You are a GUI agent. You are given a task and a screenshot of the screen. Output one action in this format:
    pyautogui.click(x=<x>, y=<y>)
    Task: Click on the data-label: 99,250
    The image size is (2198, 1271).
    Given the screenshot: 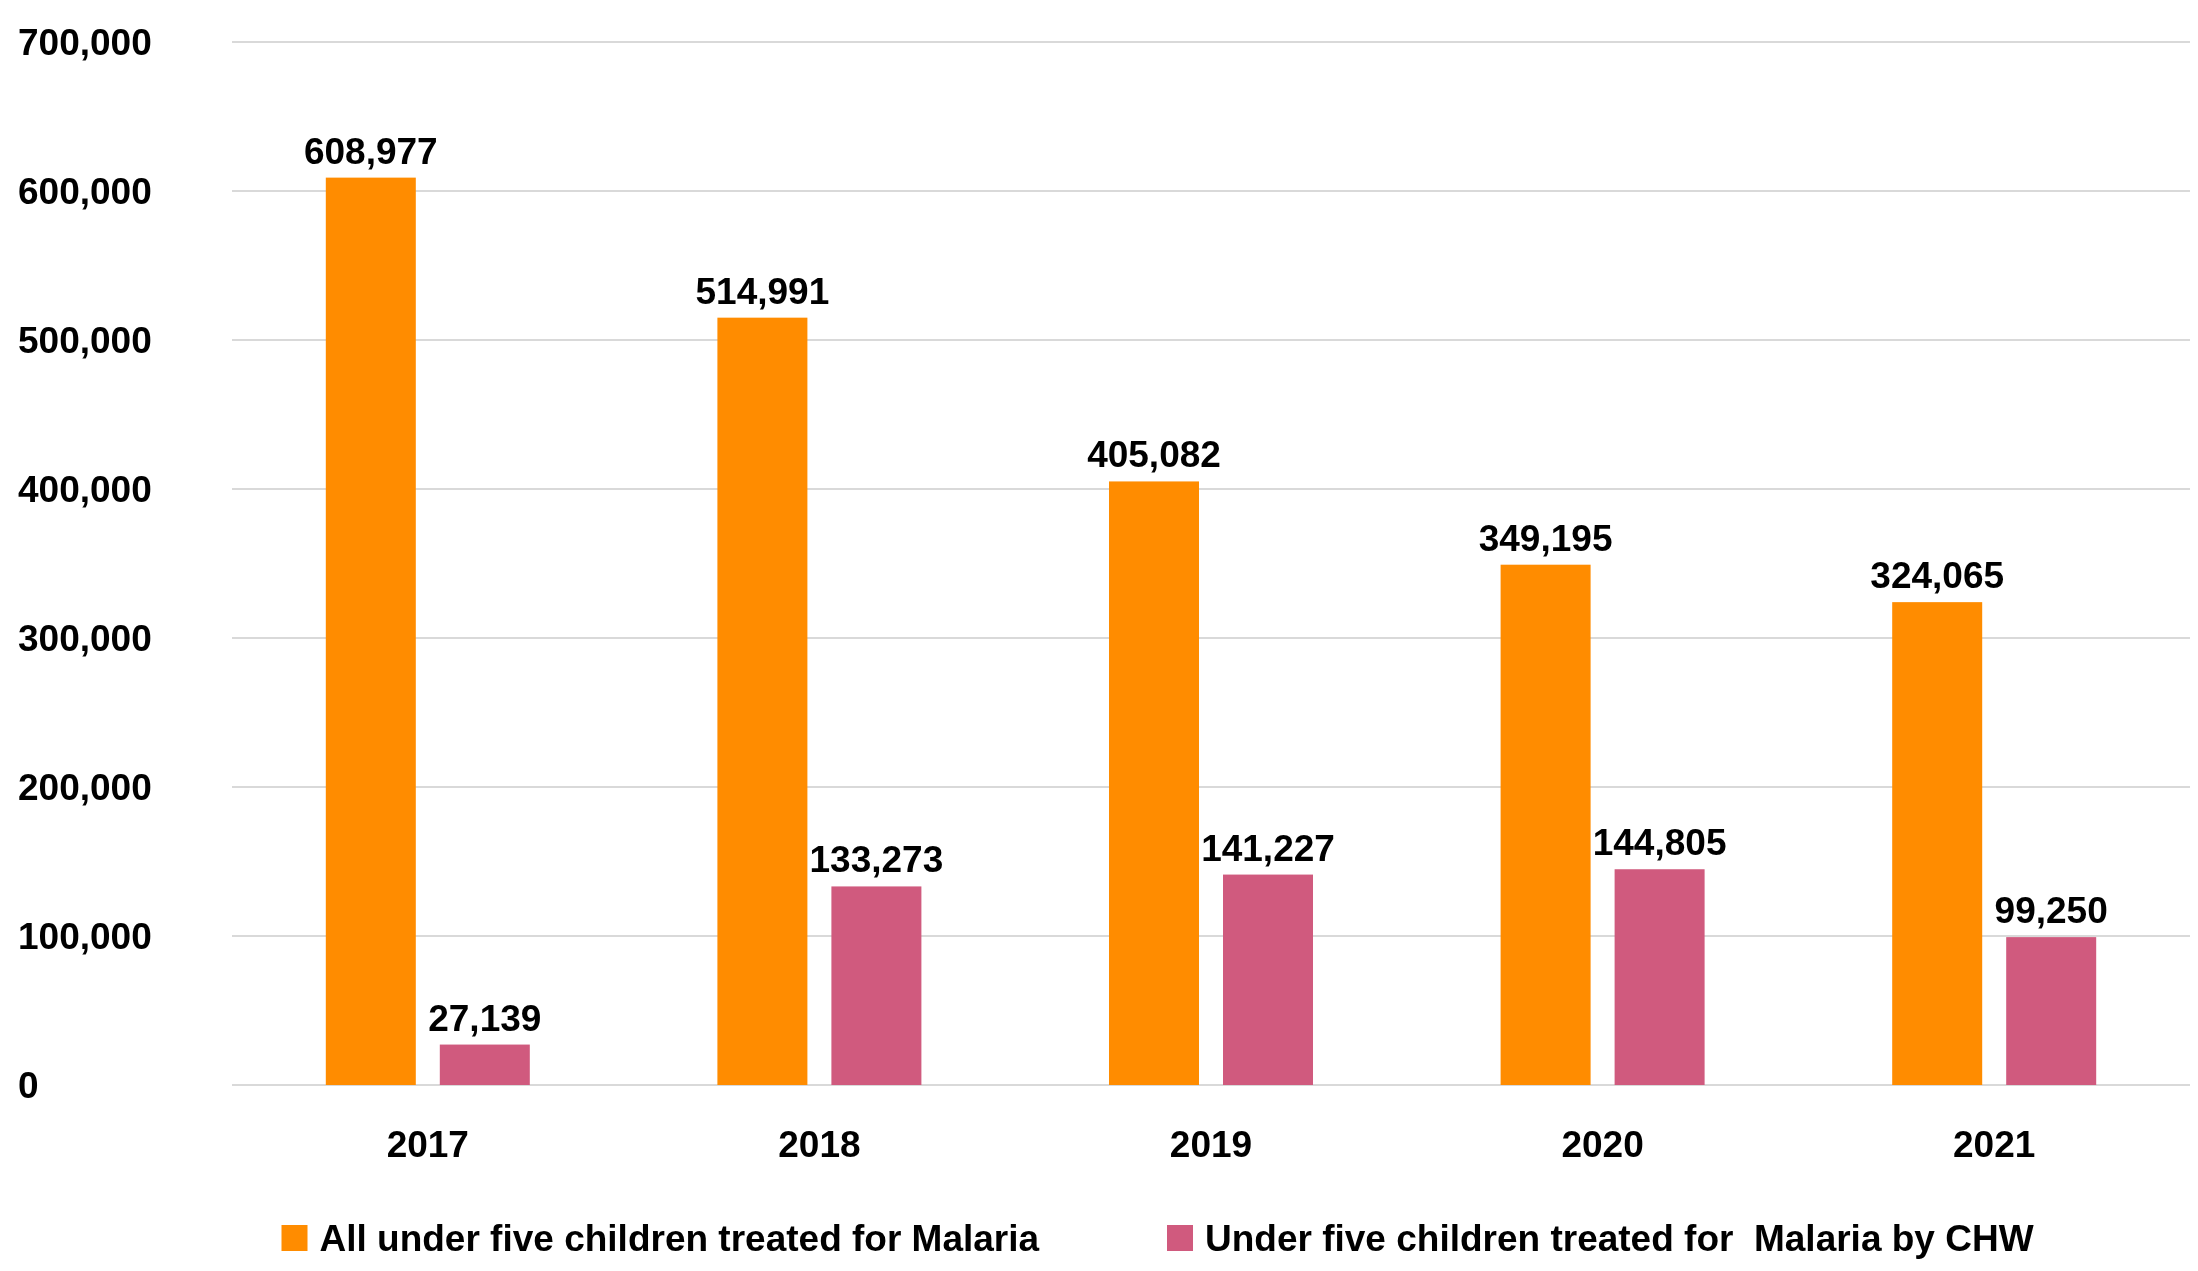 What is the action you would take?
    pyautogui.click(x=2051, y=911)
    